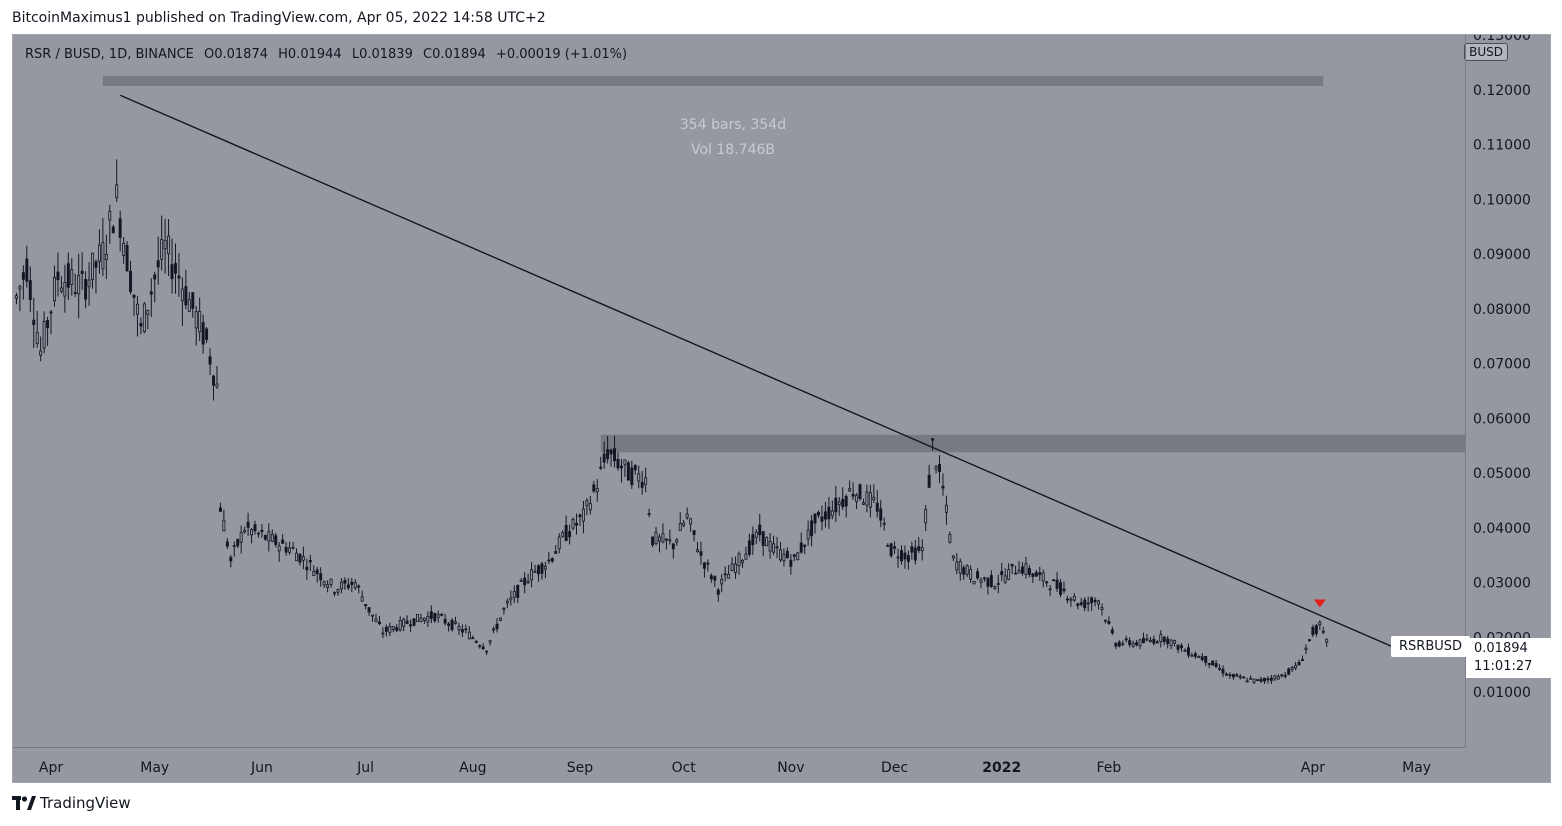 This screenshot has height=826, width=1562. What do you see at coordinates (1502, 39) in the screenshot?
I see `price-axis-tick: 0.13000` at bounding box center [1502, 39].